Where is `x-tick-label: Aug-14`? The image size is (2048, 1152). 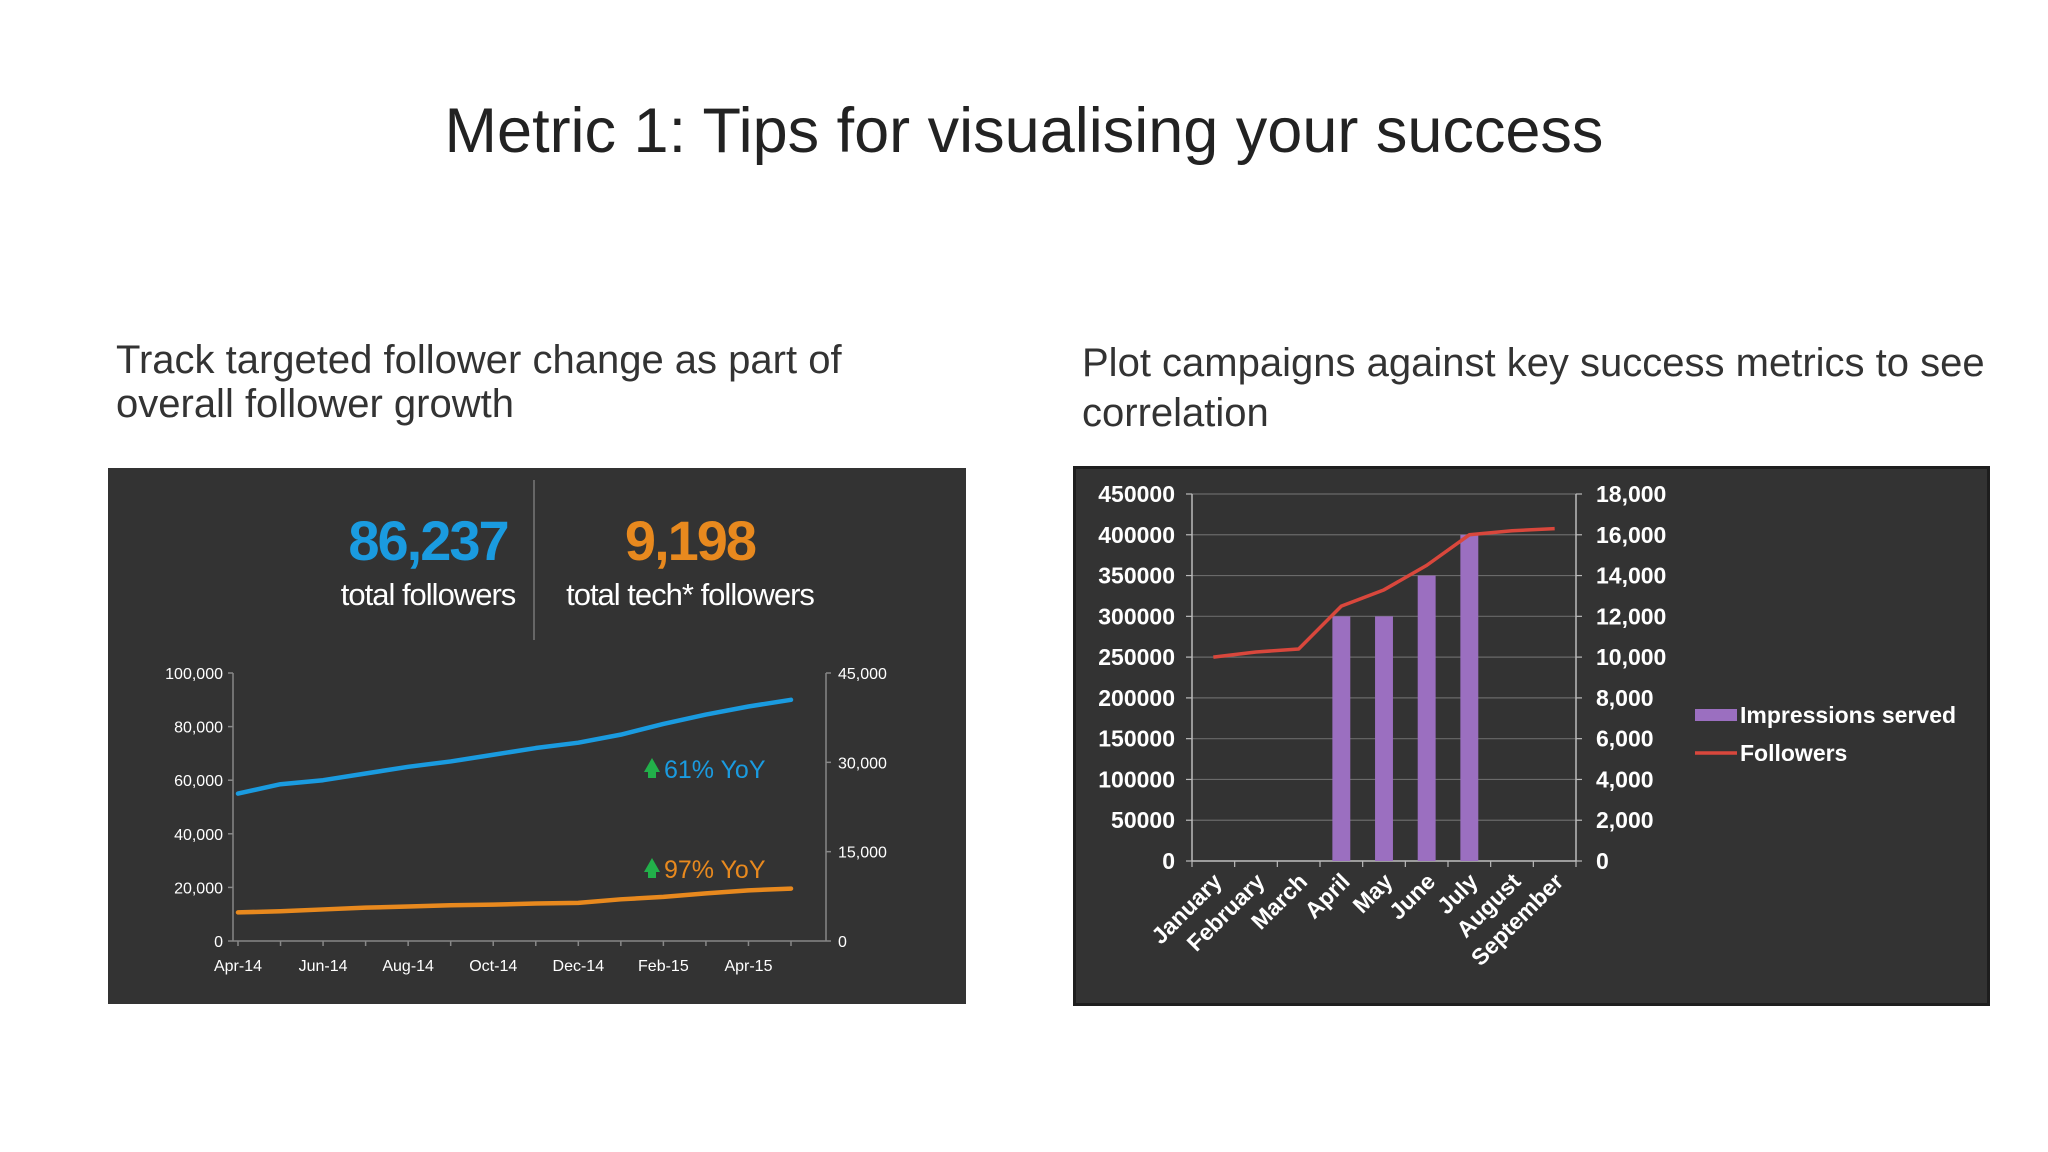 x-tick-label: Aug-14 is located at coordinates (408, 966).